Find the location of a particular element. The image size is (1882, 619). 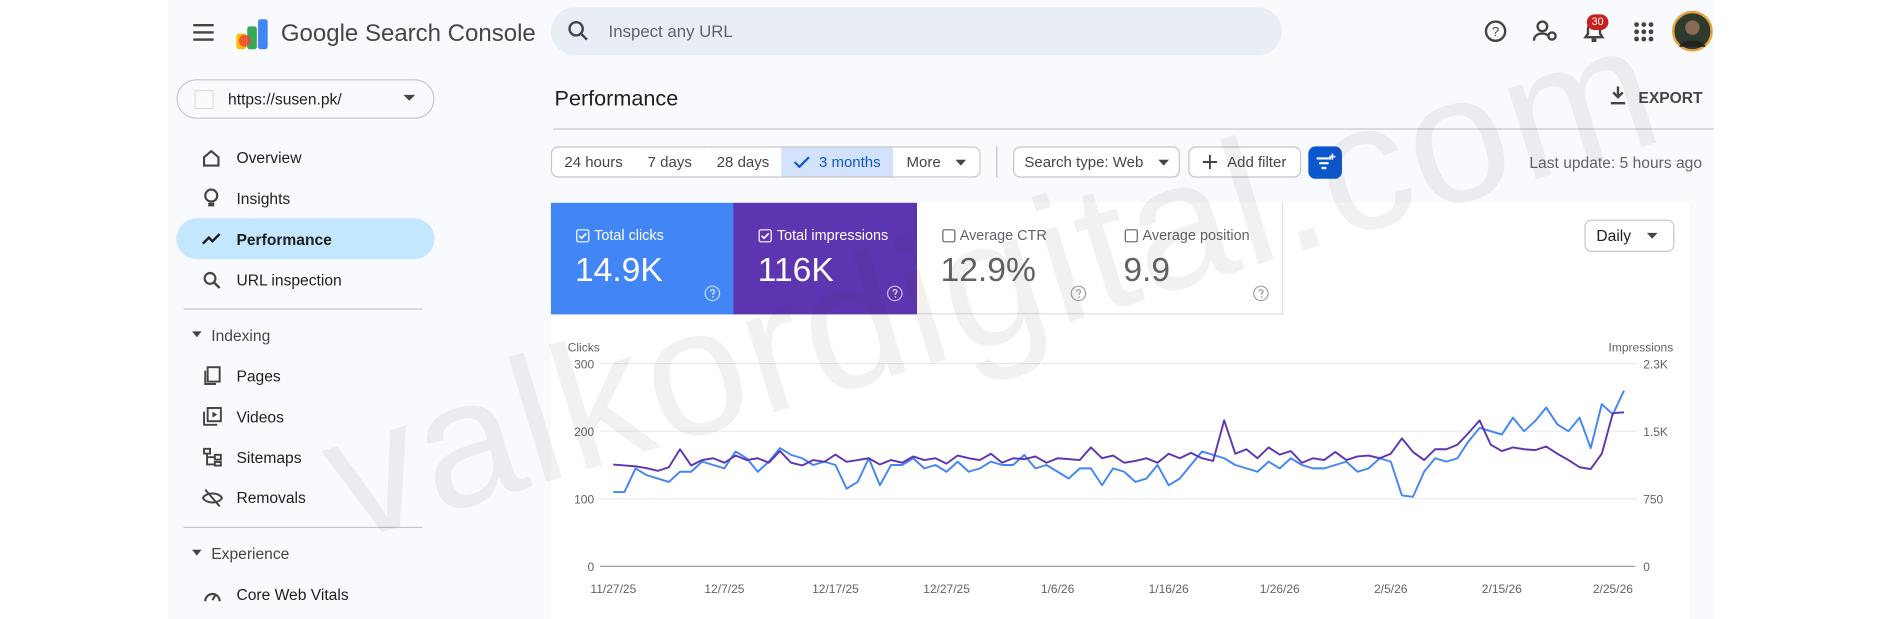

help-icon: ? is located at coordinates (1496, 31).